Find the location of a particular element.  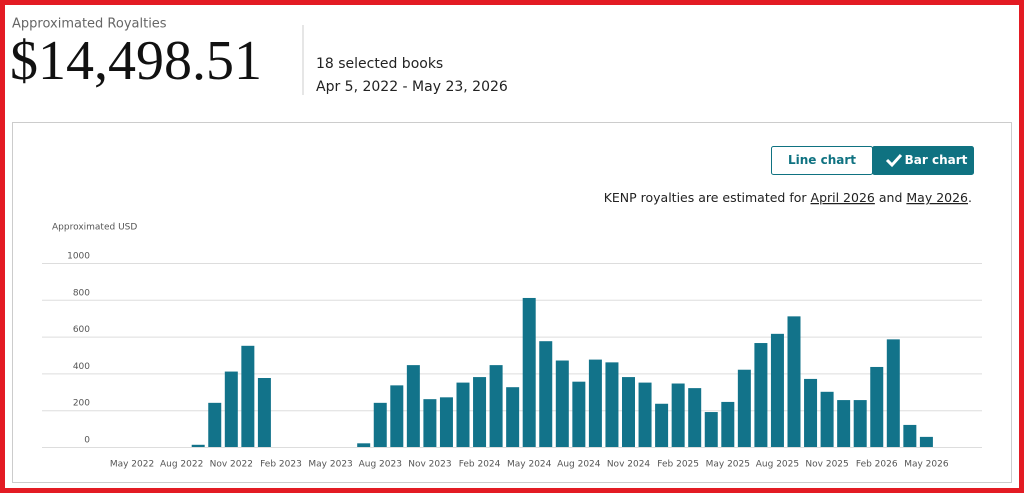

x-tick-label: Nov 2025 is located at coordinates (826, 465).